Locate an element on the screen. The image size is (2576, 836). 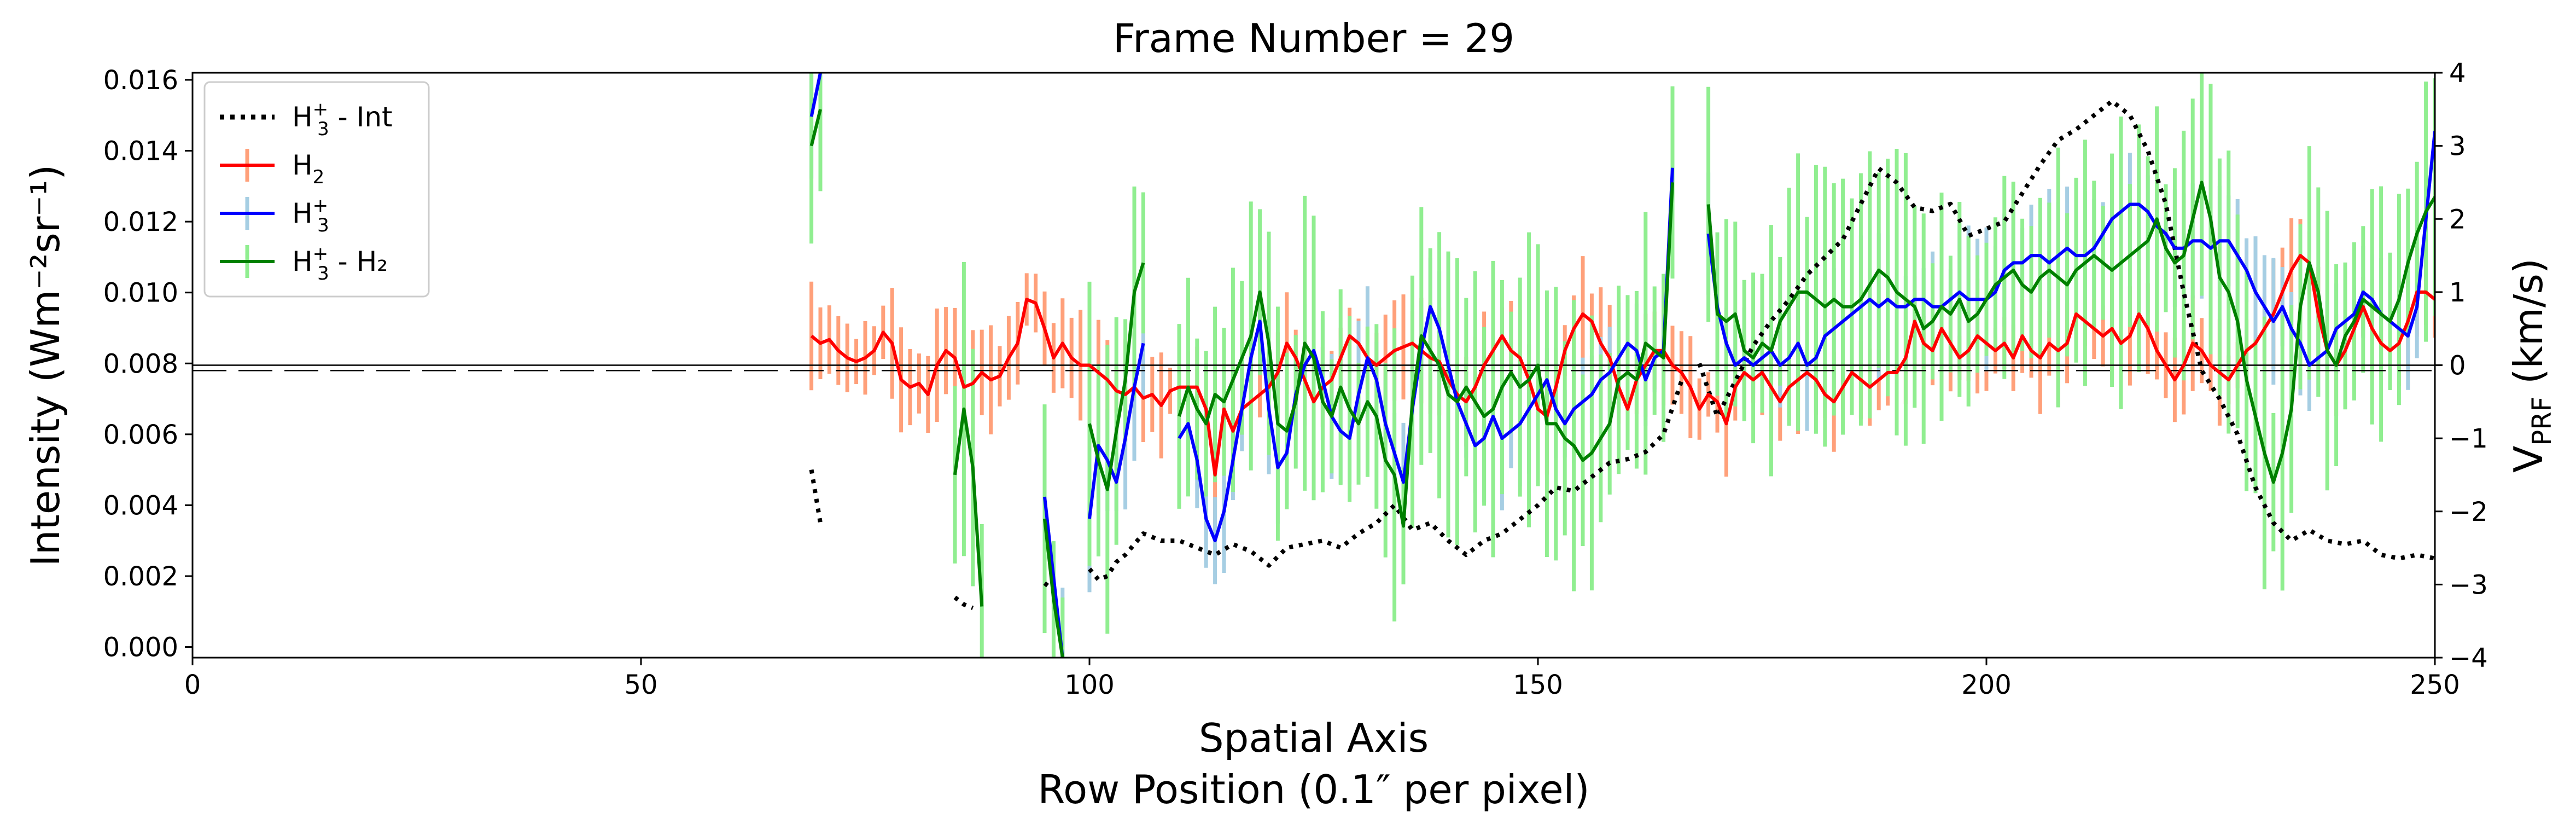
y-axis-right-title-unit: (km/s) is located at coordinates (2528, 327).